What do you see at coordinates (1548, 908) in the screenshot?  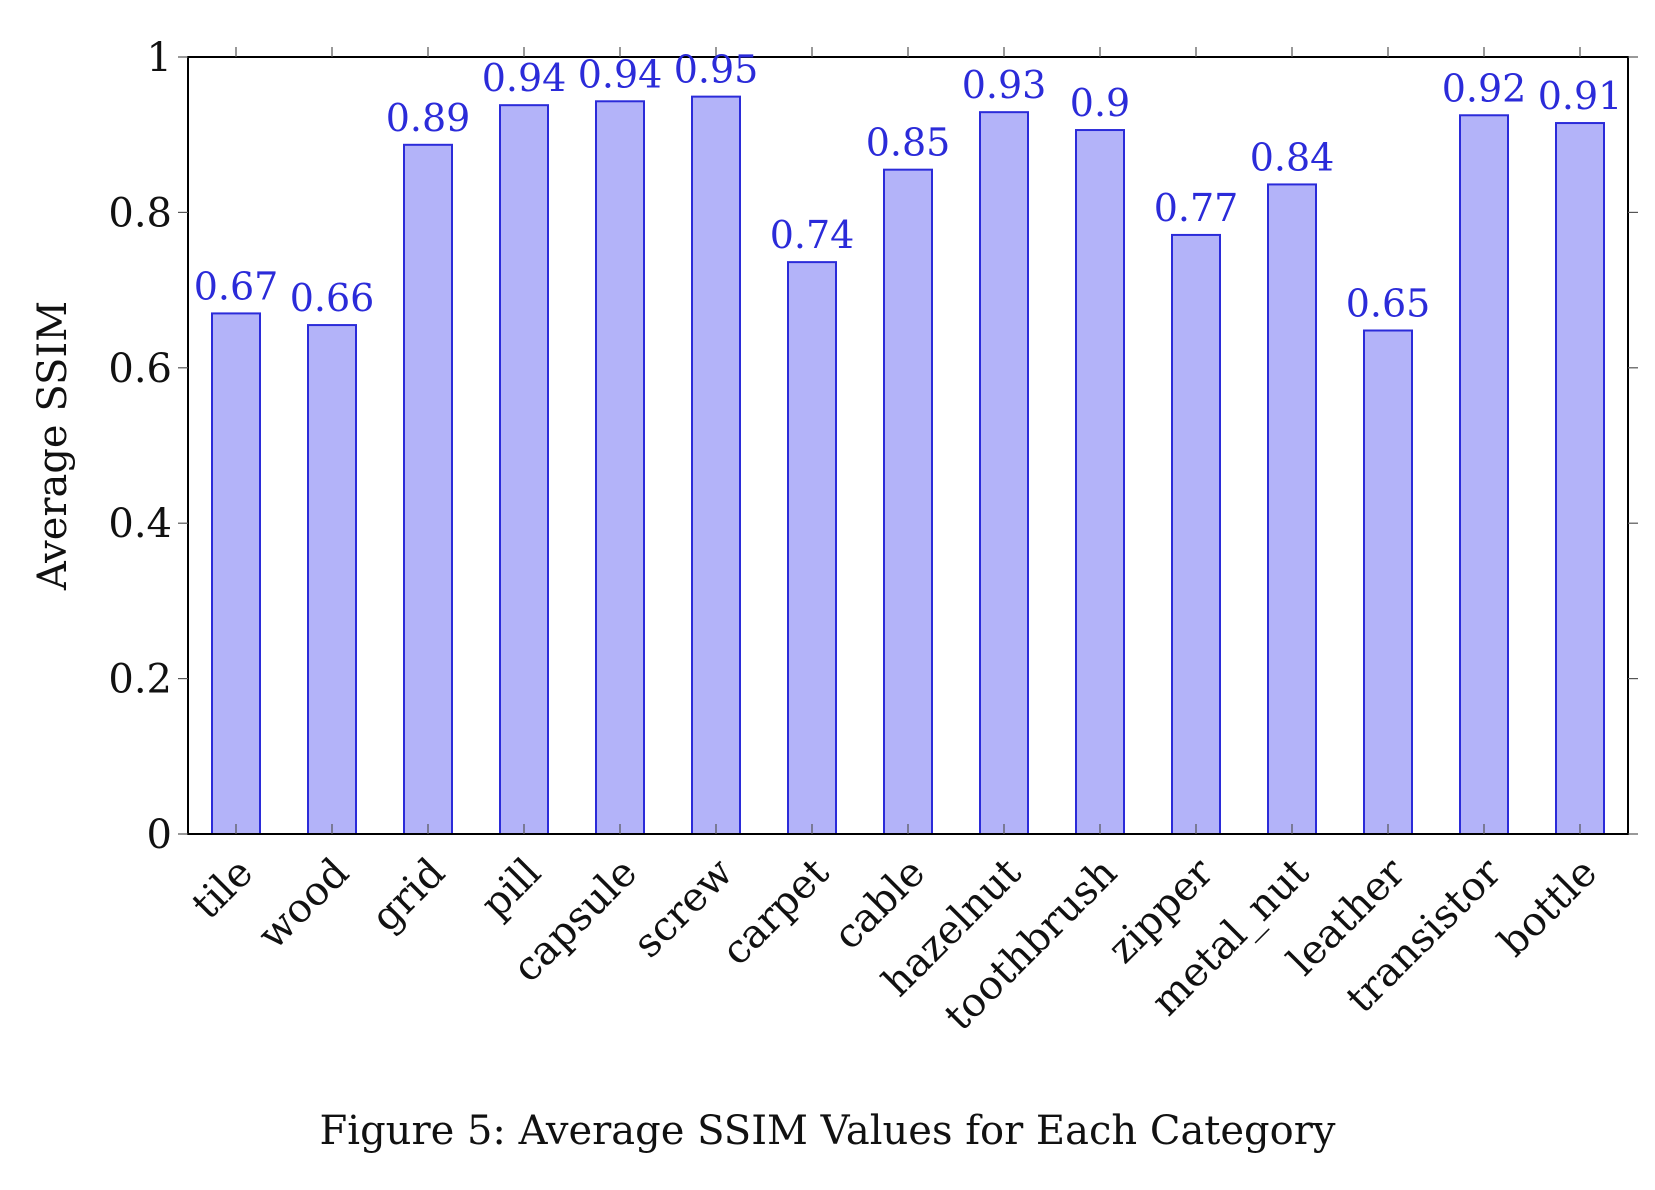 I see `x-tick-label-bottle: bottle` at bounding box center [1548, 908].